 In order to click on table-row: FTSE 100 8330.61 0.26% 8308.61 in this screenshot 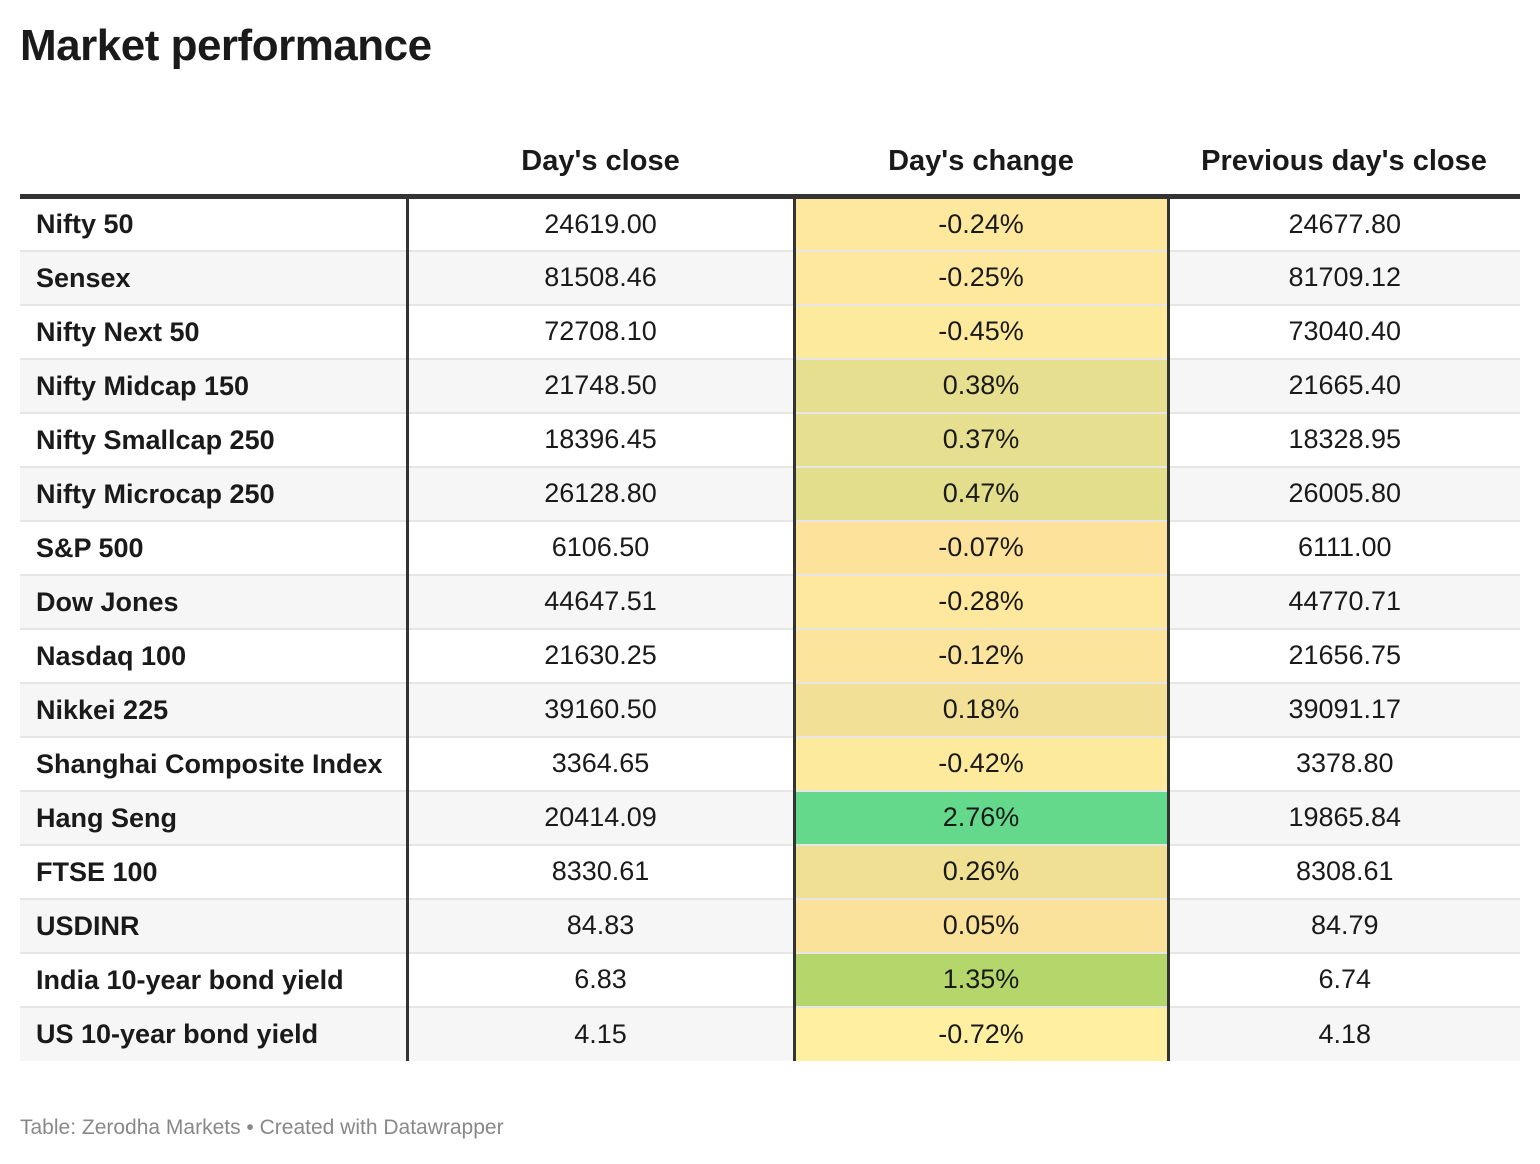, I will do `click(770, 872)`.